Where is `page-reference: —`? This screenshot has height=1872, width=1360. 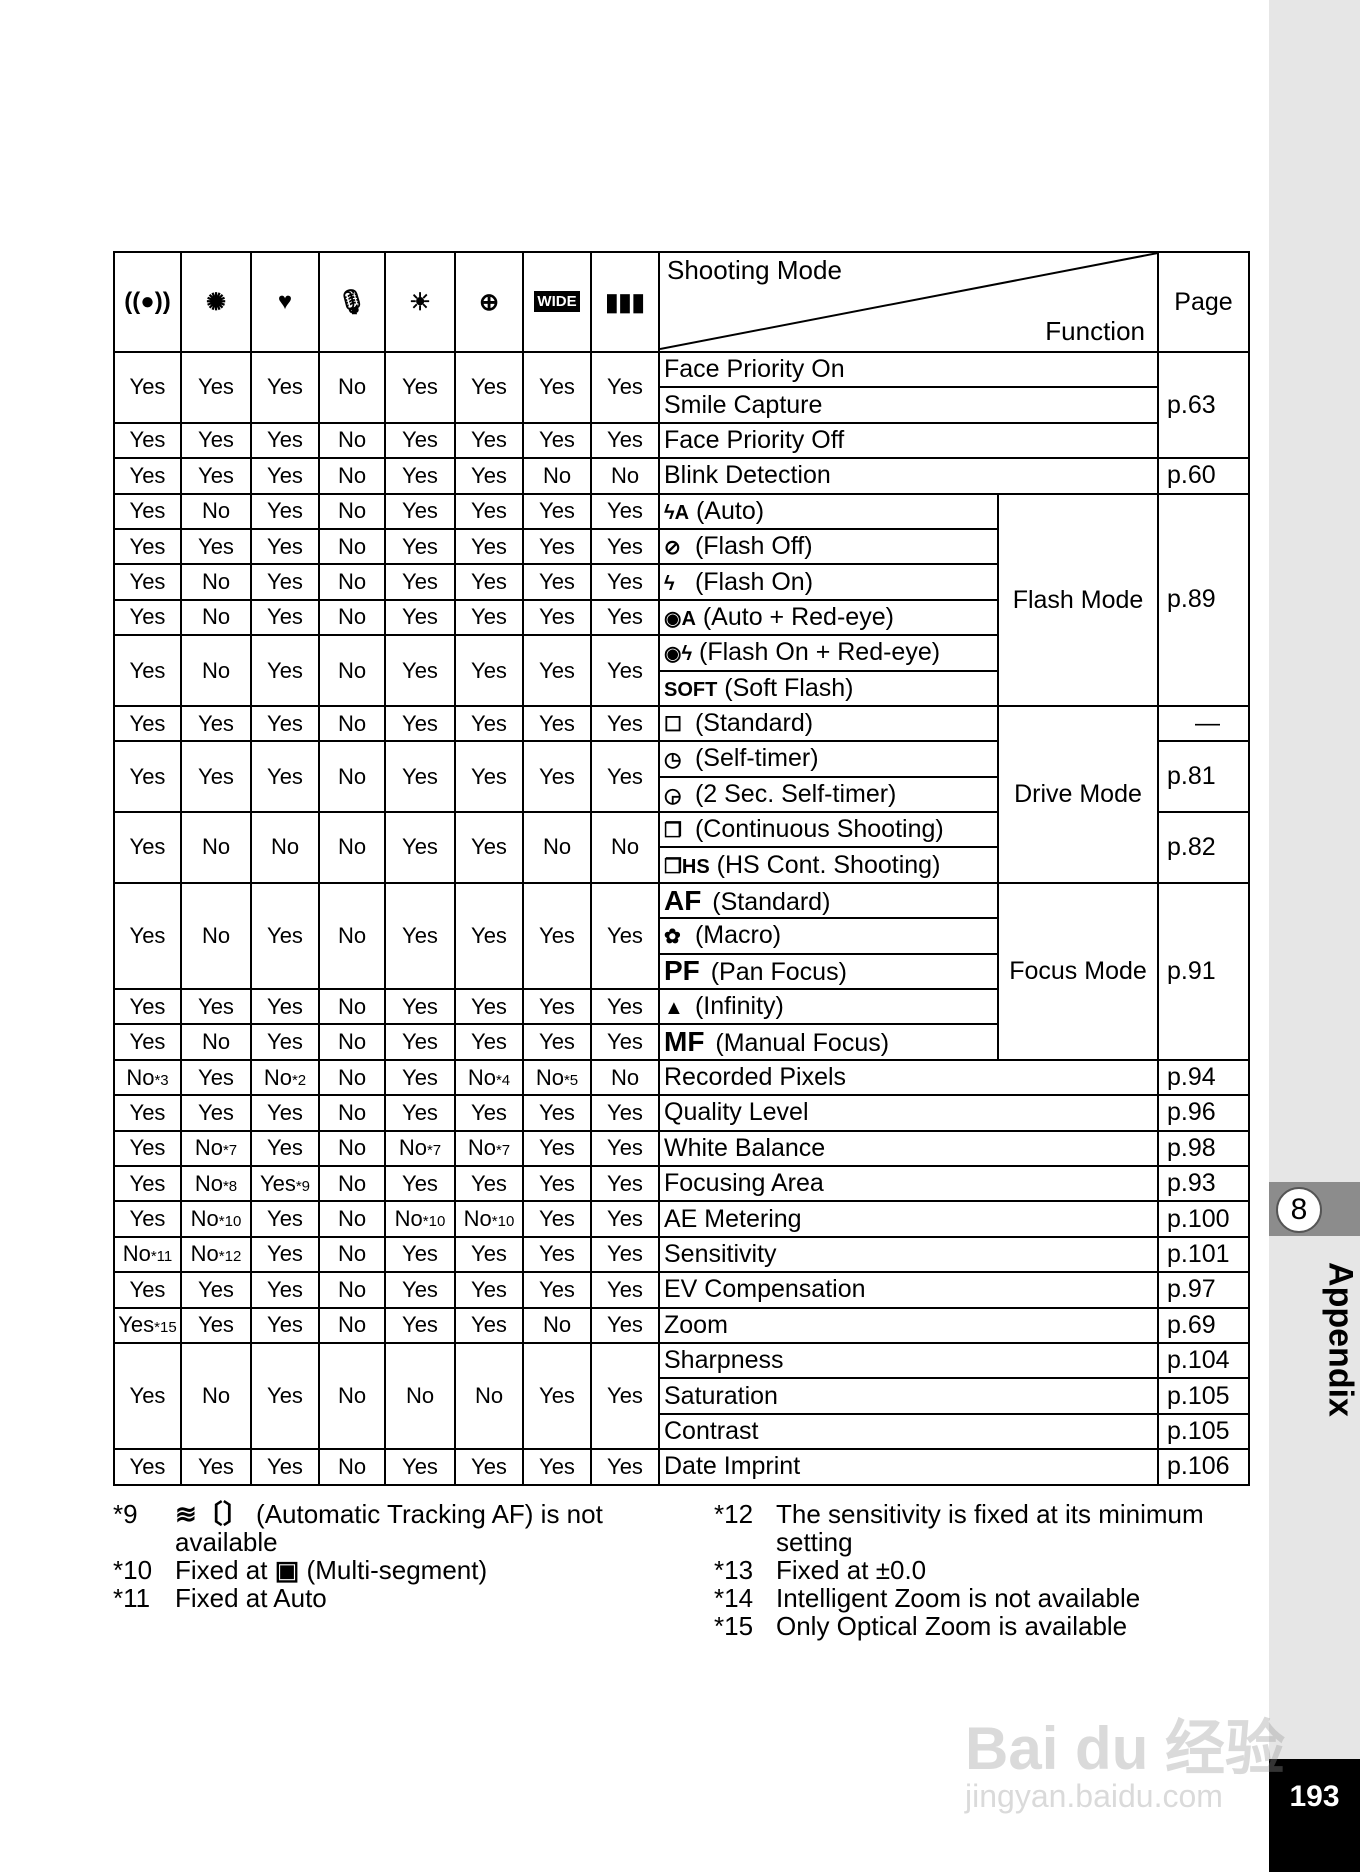 page-reference: — is located at coordinates (1203, 723).